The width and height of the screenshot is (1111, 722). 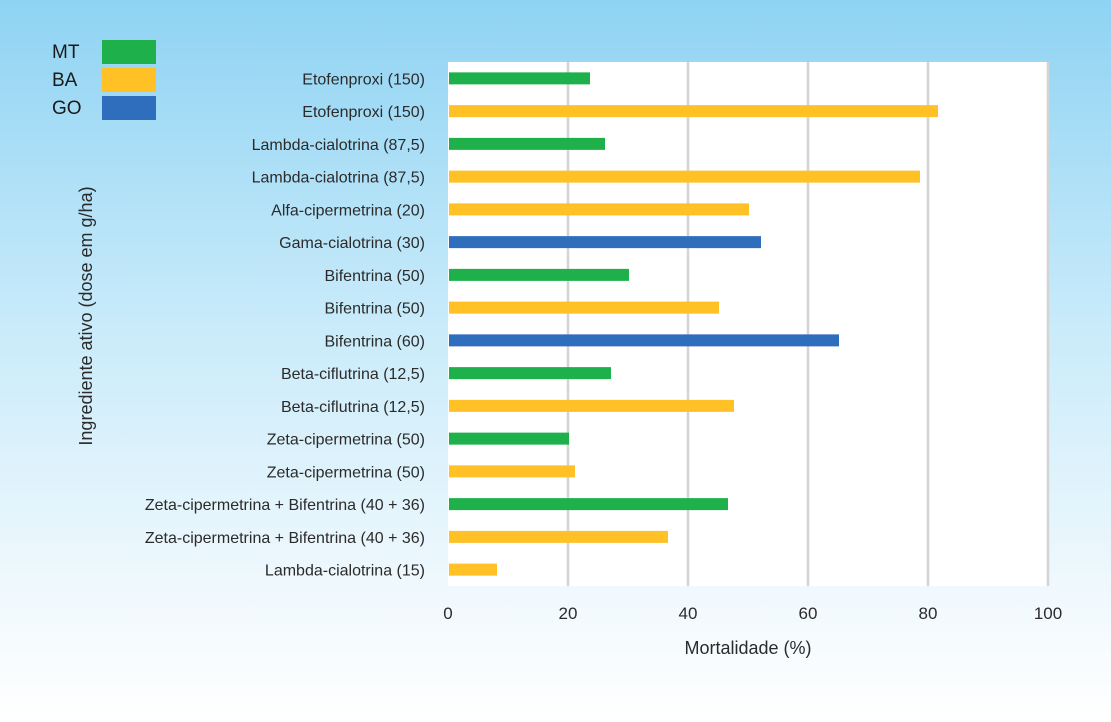 What do you see at coordinates (375, 341) in the screenshot?
I see `category-label: Bifentrina (60)` at bounding box center [375, 341].